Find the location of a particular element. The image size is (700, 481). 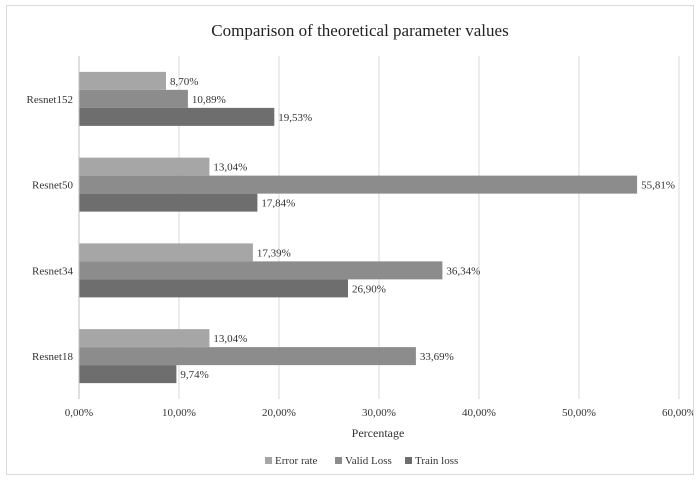

x-tick-label: 60,00% is located at coordinates (677, 413).